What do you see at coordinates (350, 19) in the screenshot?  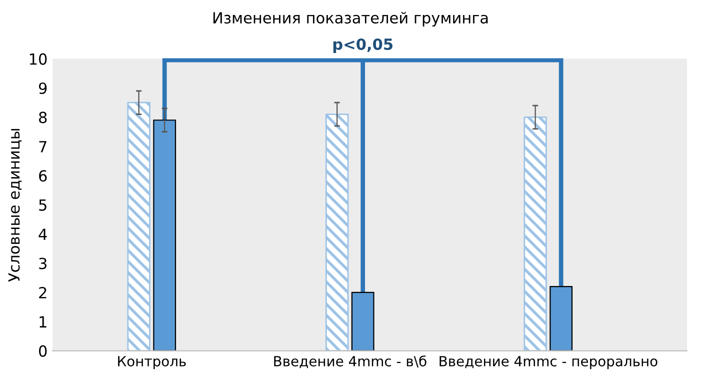 I see `chart-title: Изменения показателей груминга` at bounding box center [350, 19].